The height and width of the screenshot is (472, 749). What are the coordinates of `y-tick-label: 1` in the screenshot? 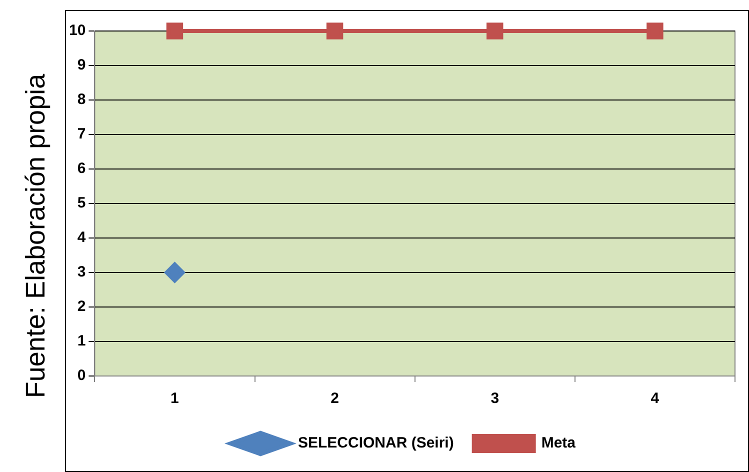 It's located at (81, 341).